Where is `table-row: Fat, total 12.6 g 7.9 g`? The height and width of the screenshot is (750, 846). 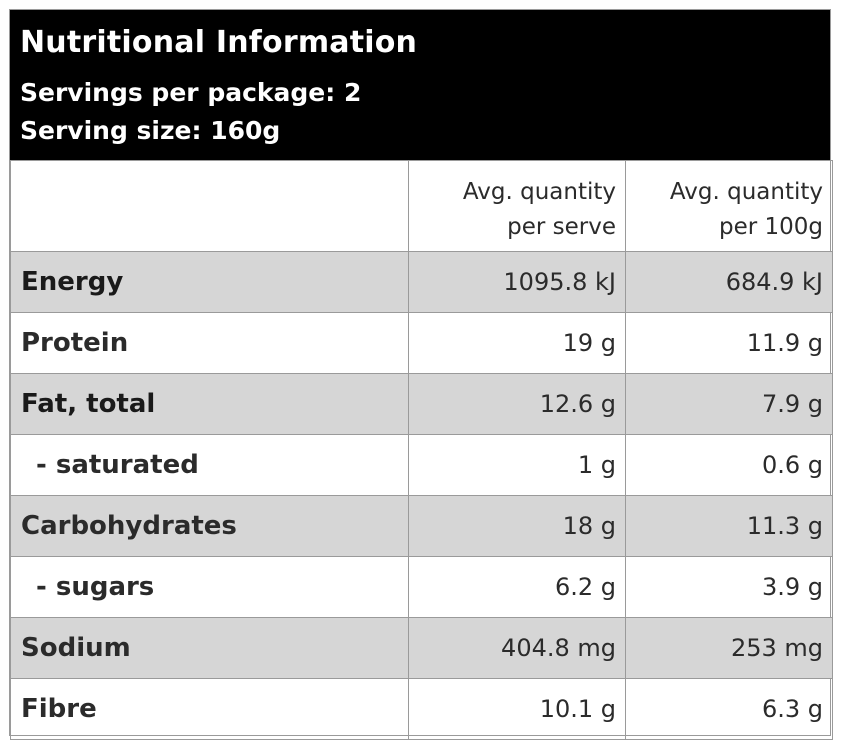 table-row: Fat, total 12.6 g 7.9 g is located at coordinates (421, 404).